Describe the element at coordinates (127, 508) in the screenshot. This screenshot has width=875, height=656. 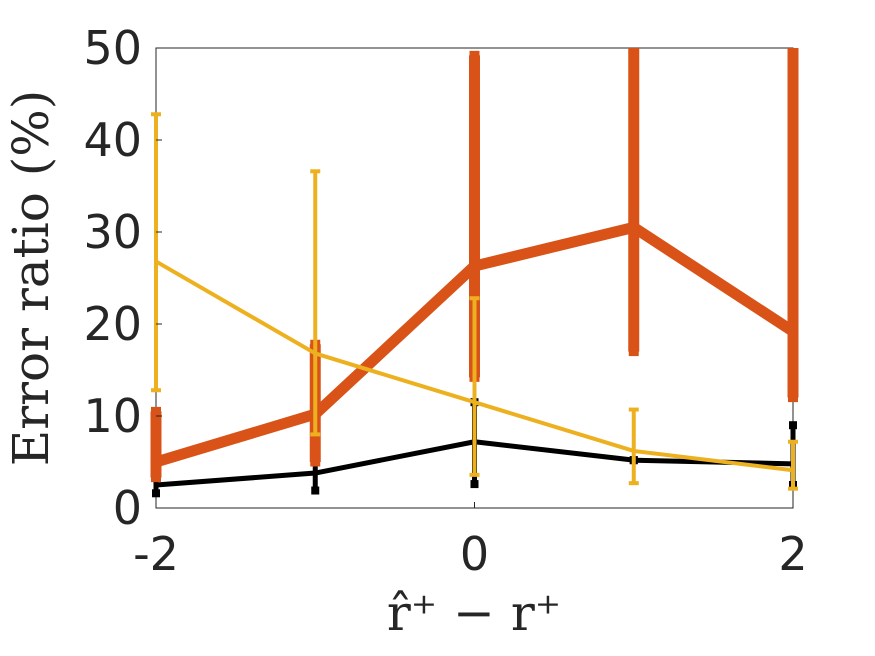
I see `y-tick-label: 0` at that location.